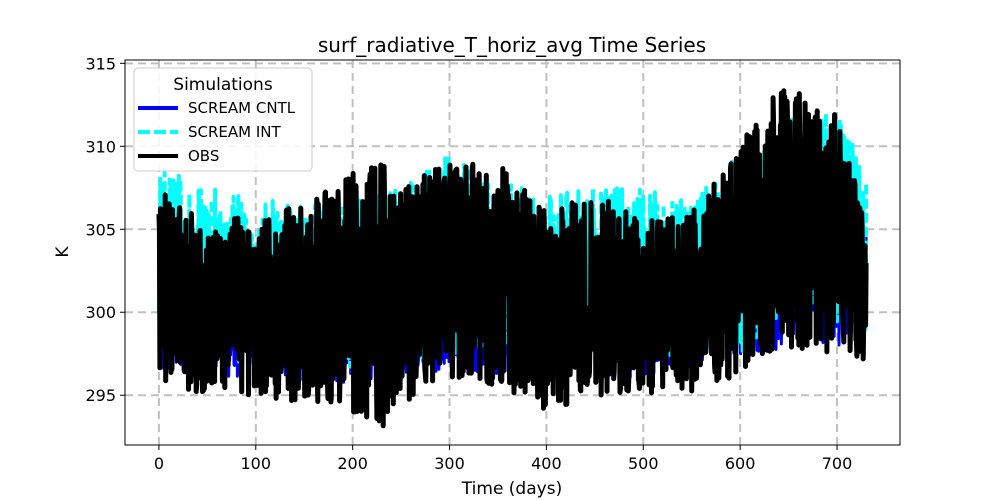 The height and width of the screenshot is (500, 1000). What do you see at coordinates (100, 229) in the screenshot?
I see `y-tick-label: 305` at bounding box center [100, 229].